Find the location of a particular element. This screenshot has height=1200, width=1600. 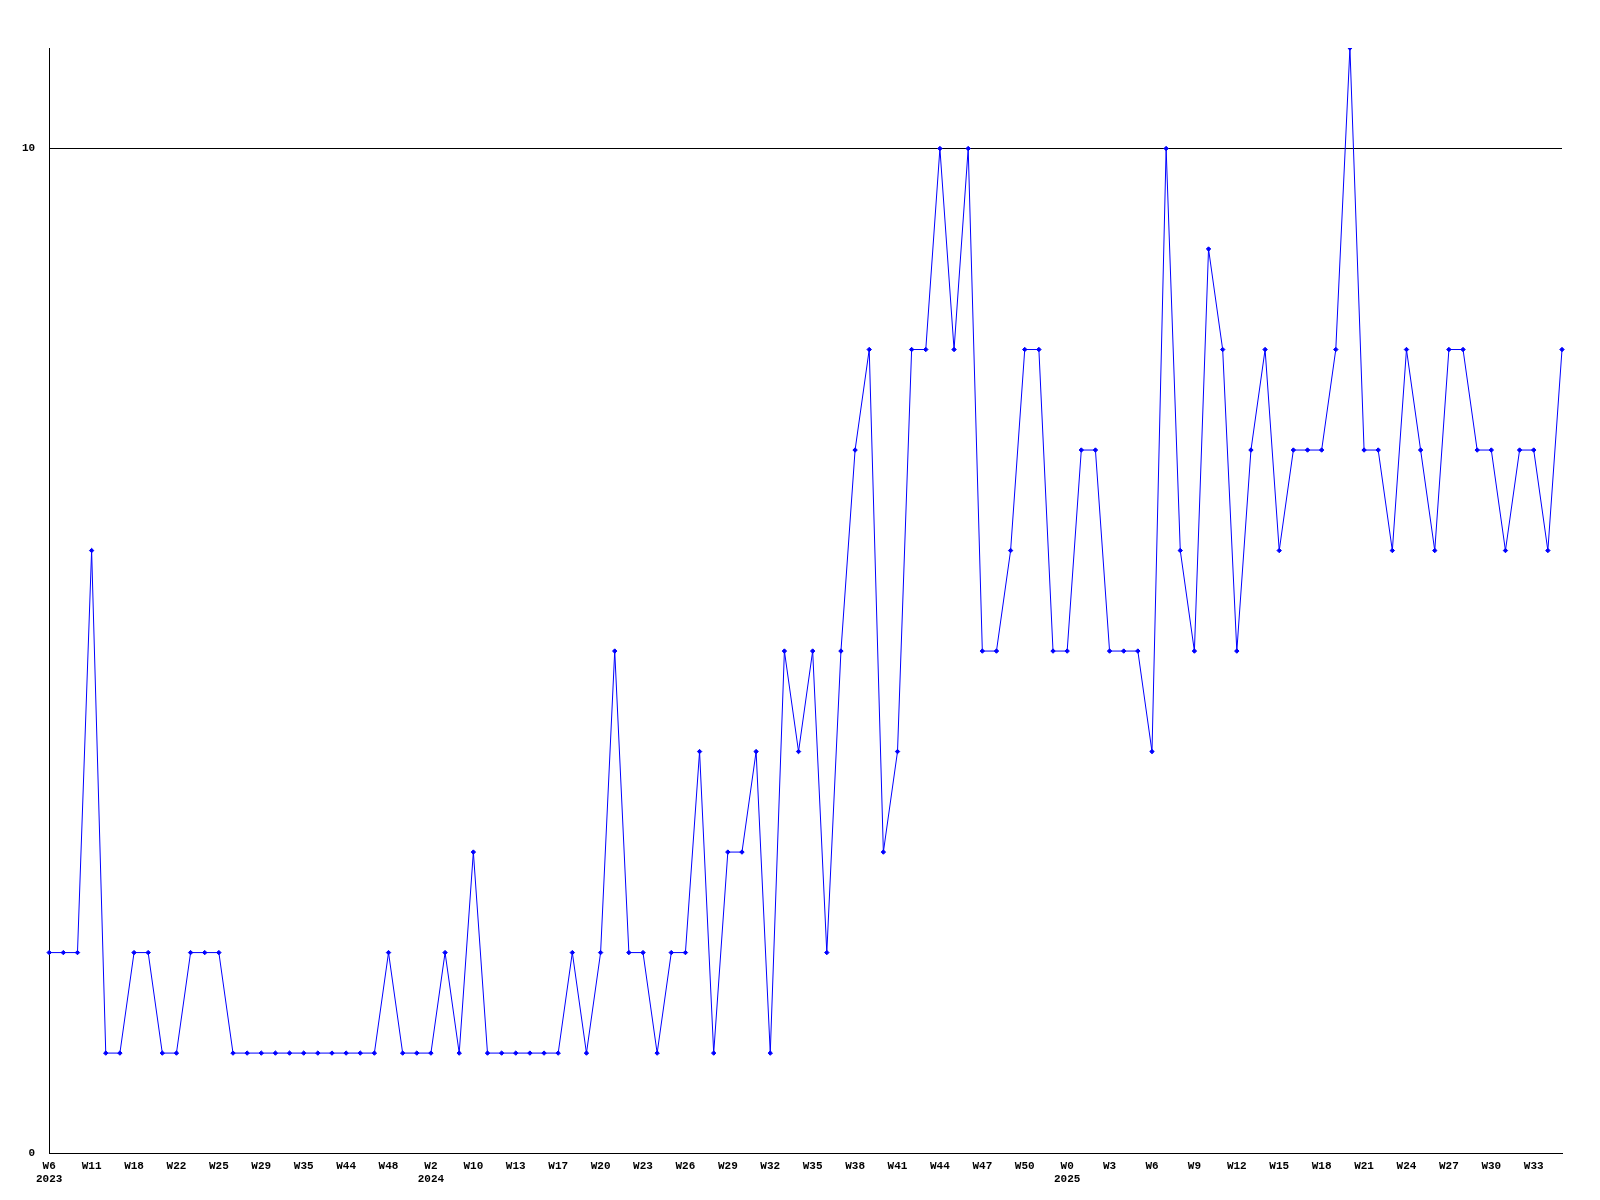

x-tick-label: W50 is located at coordinates (1024, 1165).